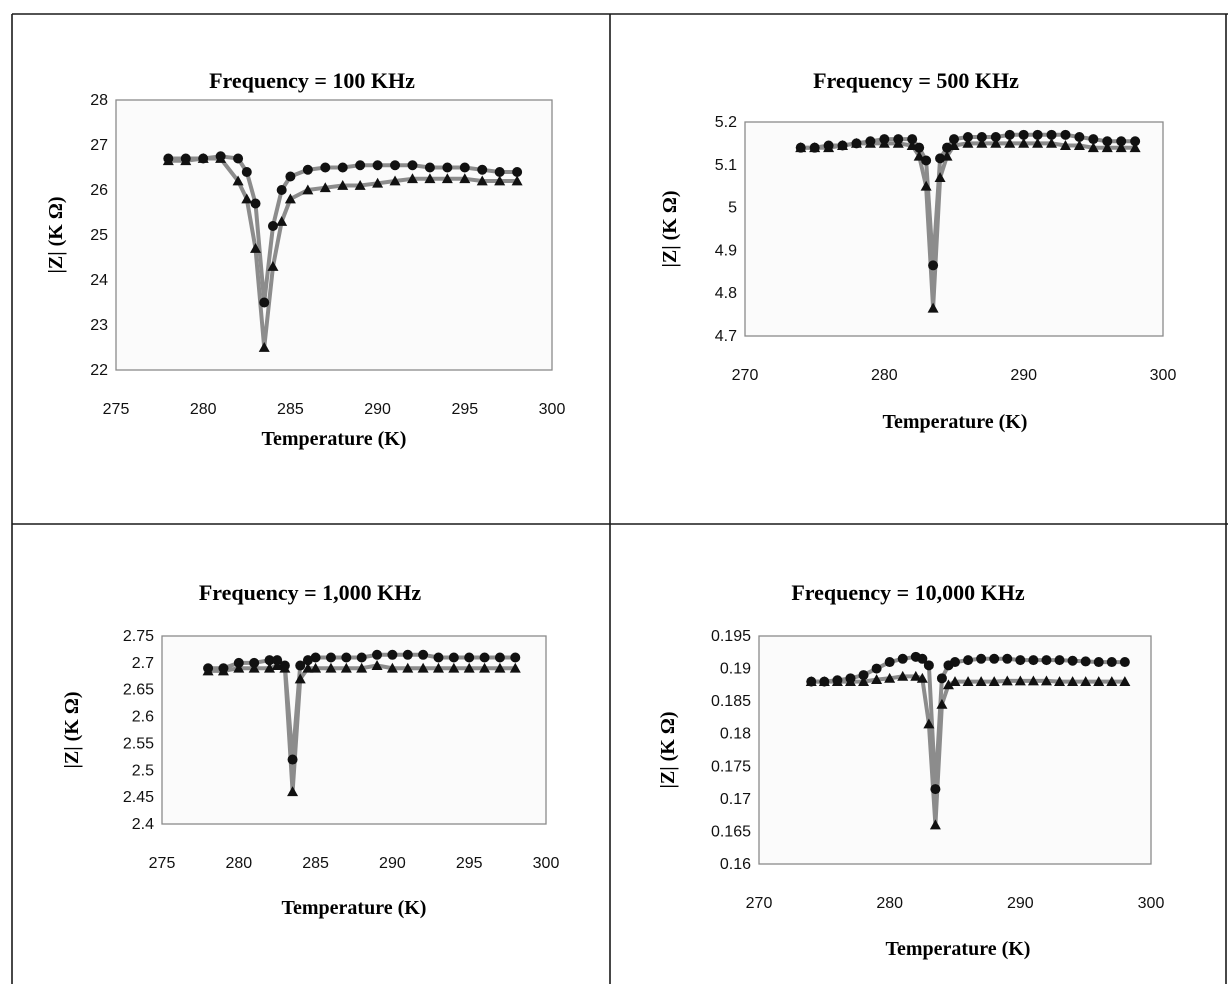 The width and height of the screenshot is (1228, 984). I want to click on y-tick-label: 27, so click(99, 145).